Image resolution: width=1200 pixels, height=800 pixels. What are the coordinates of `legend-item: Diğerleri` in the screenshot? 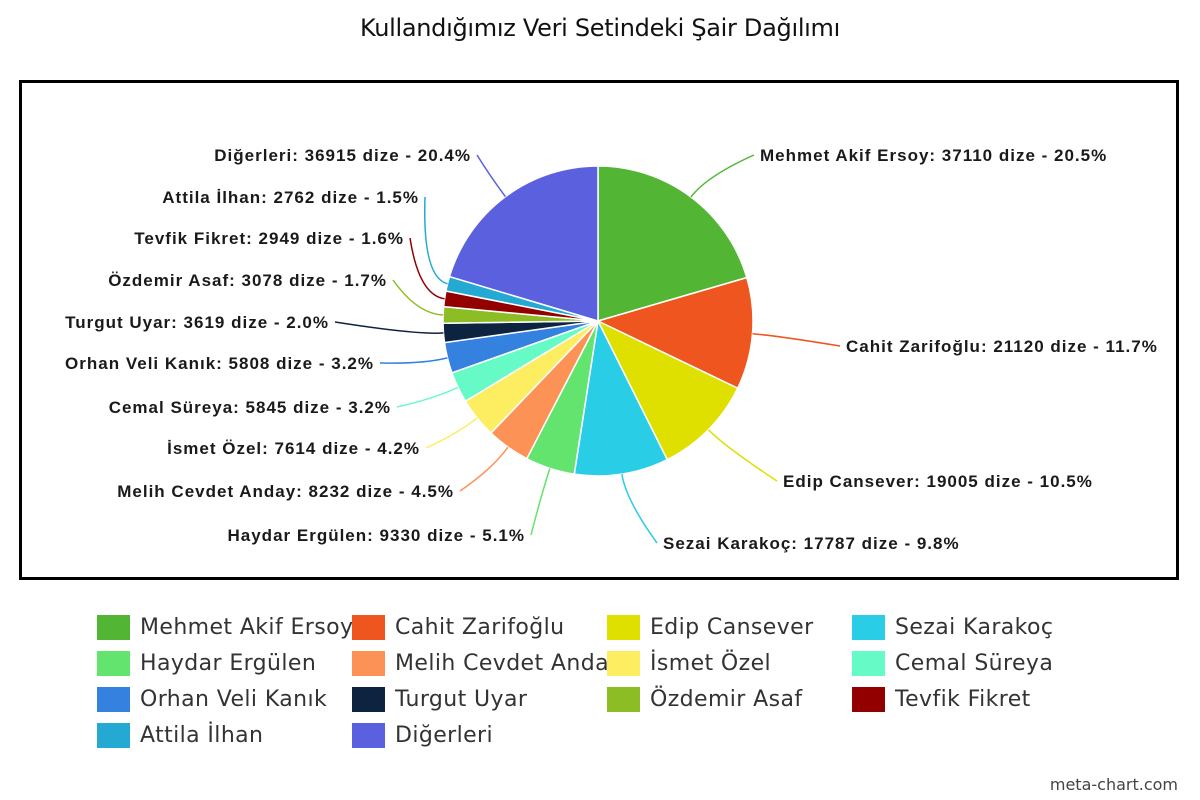 It's located at (479, 735).